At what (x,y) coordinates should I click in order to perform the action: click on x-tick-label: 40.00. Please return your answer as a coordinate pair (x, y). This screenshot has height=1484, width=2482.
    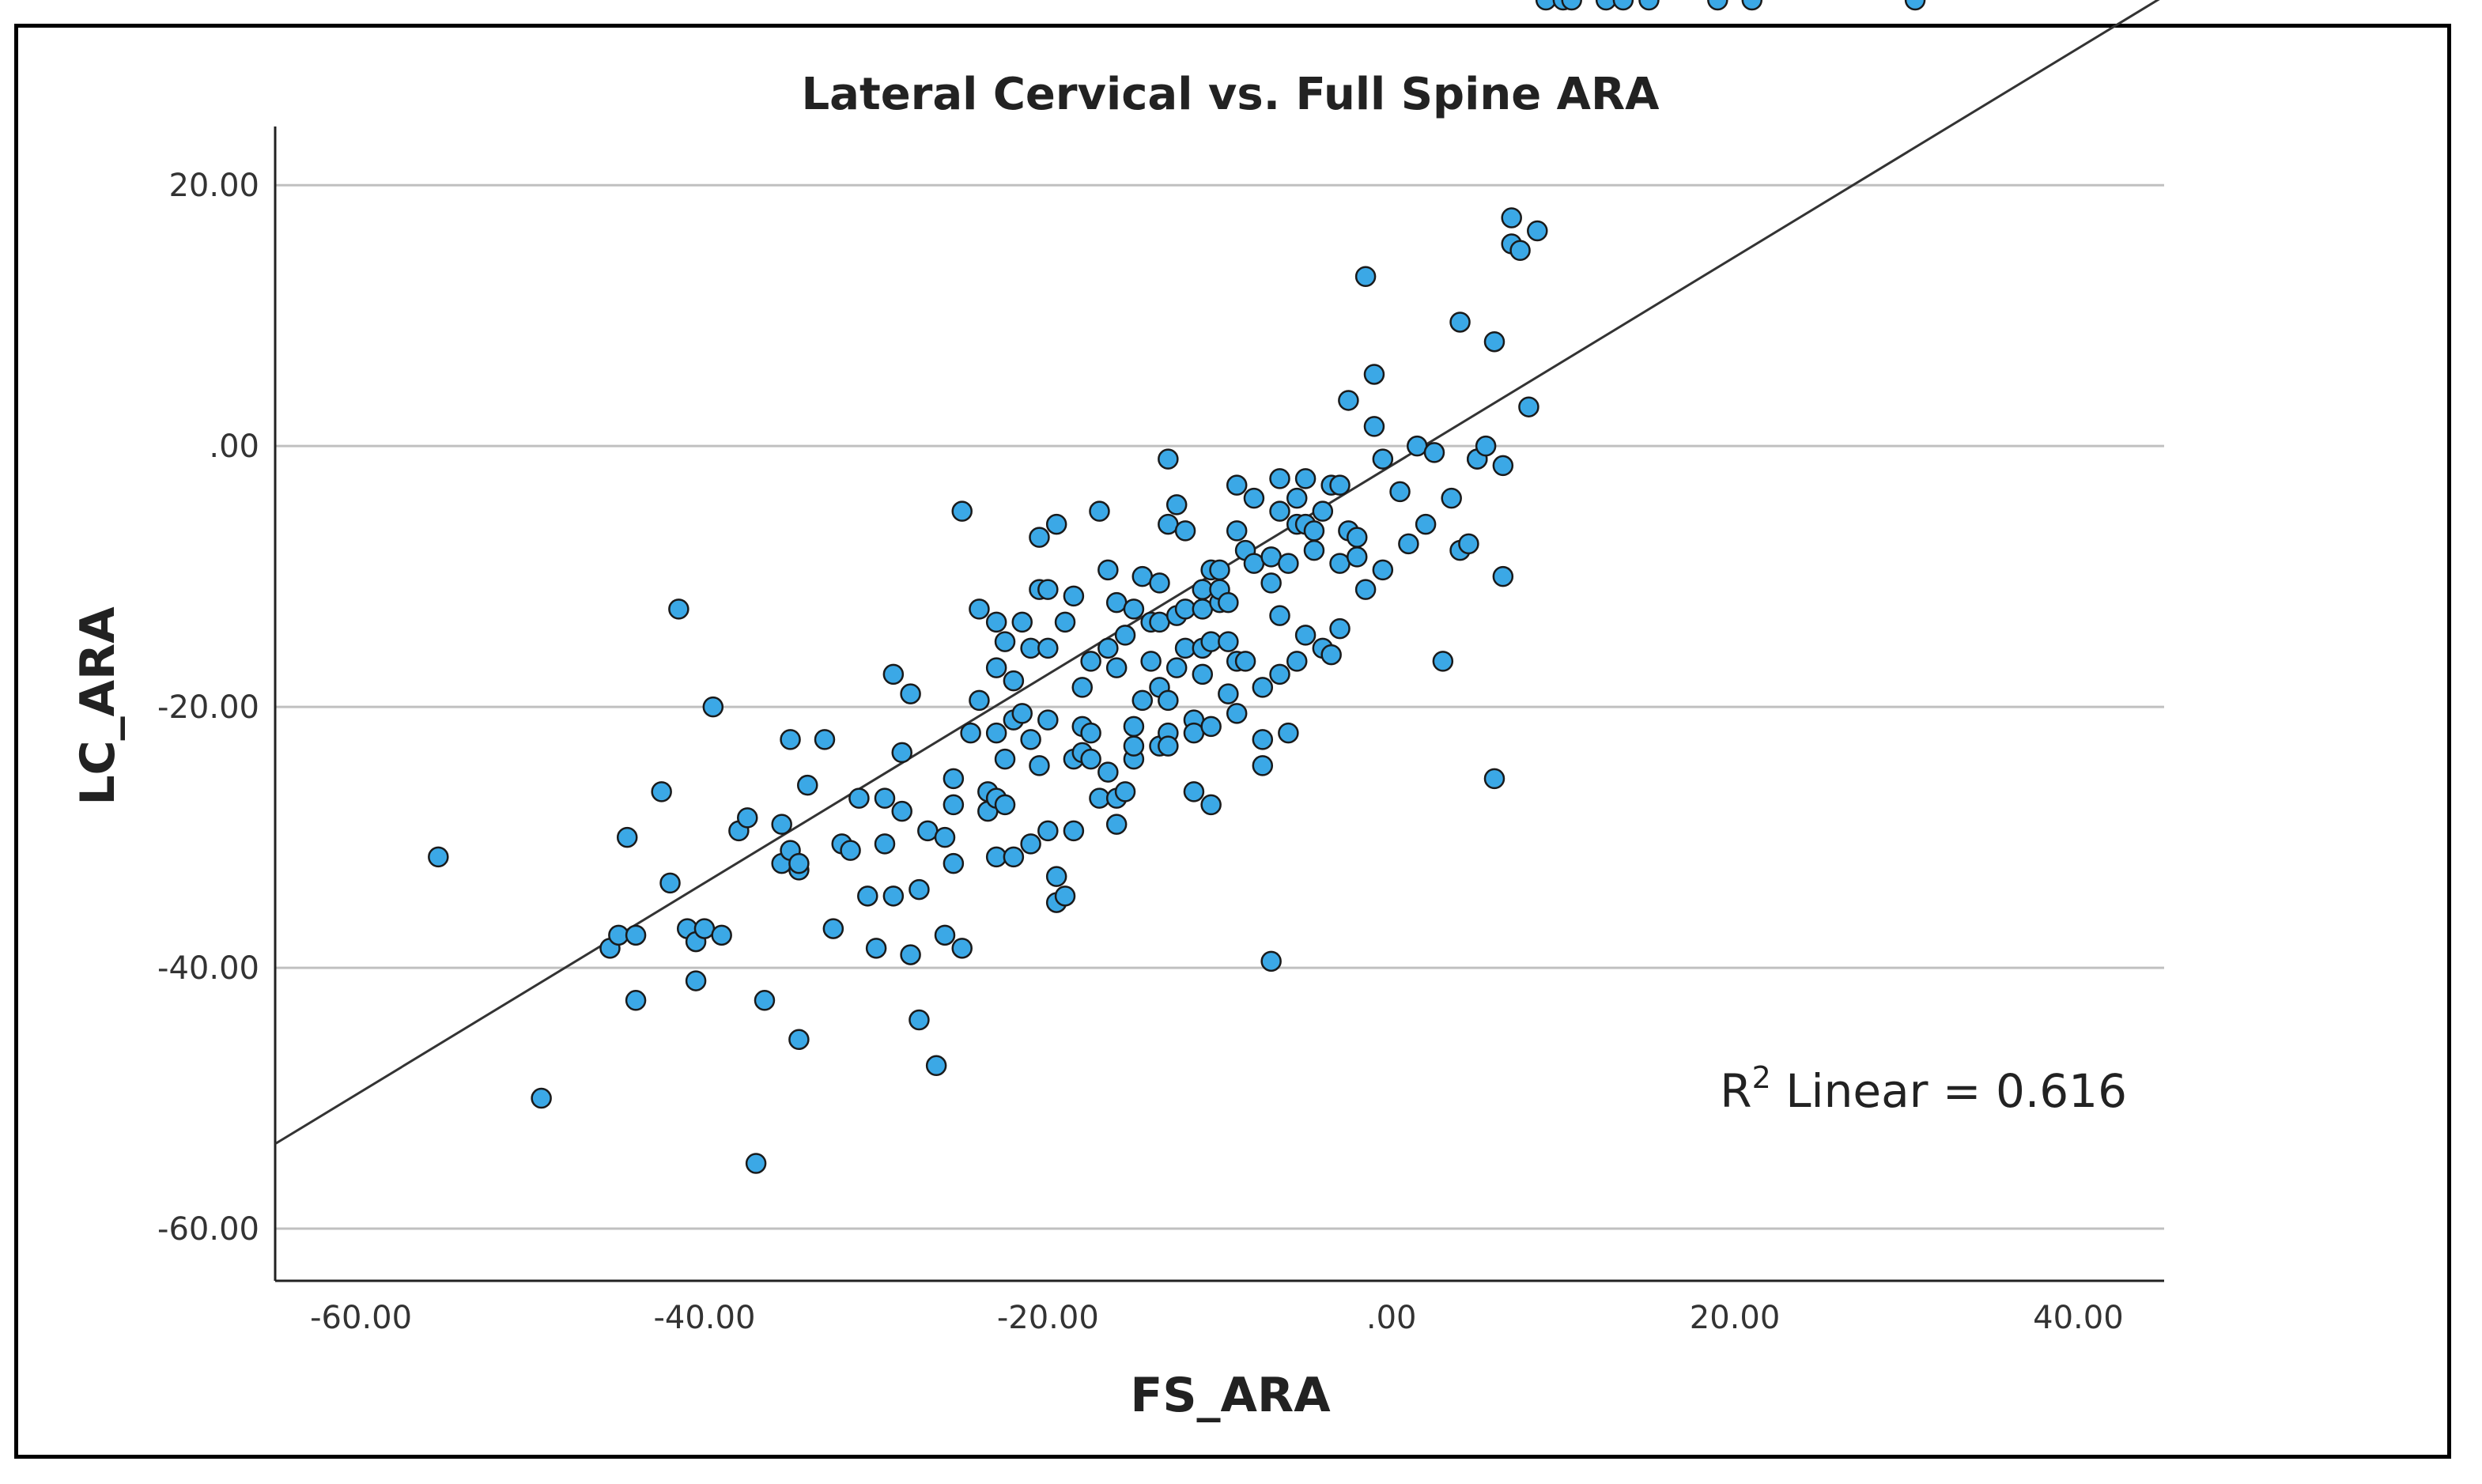
    Looking at the image, I should click on (2078, 1318).